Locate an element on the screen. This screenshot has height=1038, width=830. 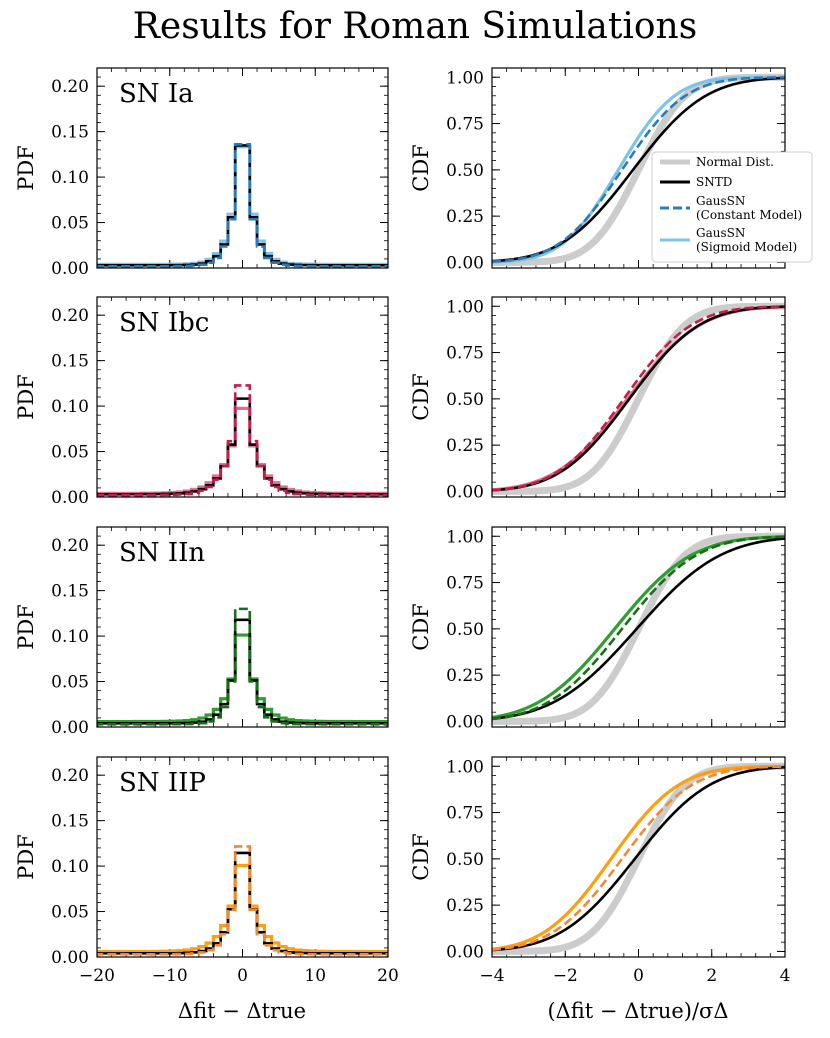
legend-label-sntd: SNTD is located at coordinates (714, 182).